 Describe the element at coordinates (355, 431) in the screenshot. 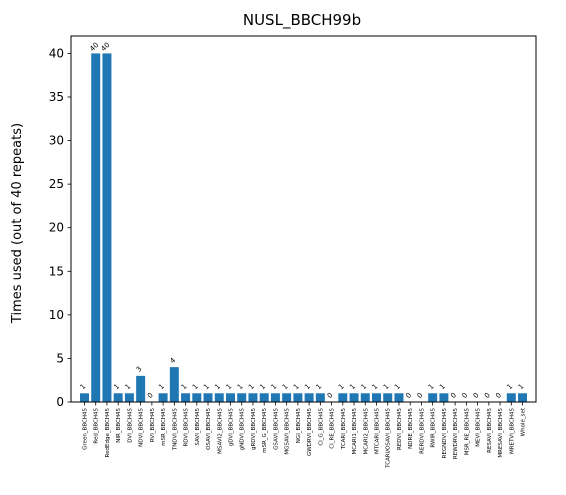

I see `x-tick-label: MCARI1_BBCH45` at that location.